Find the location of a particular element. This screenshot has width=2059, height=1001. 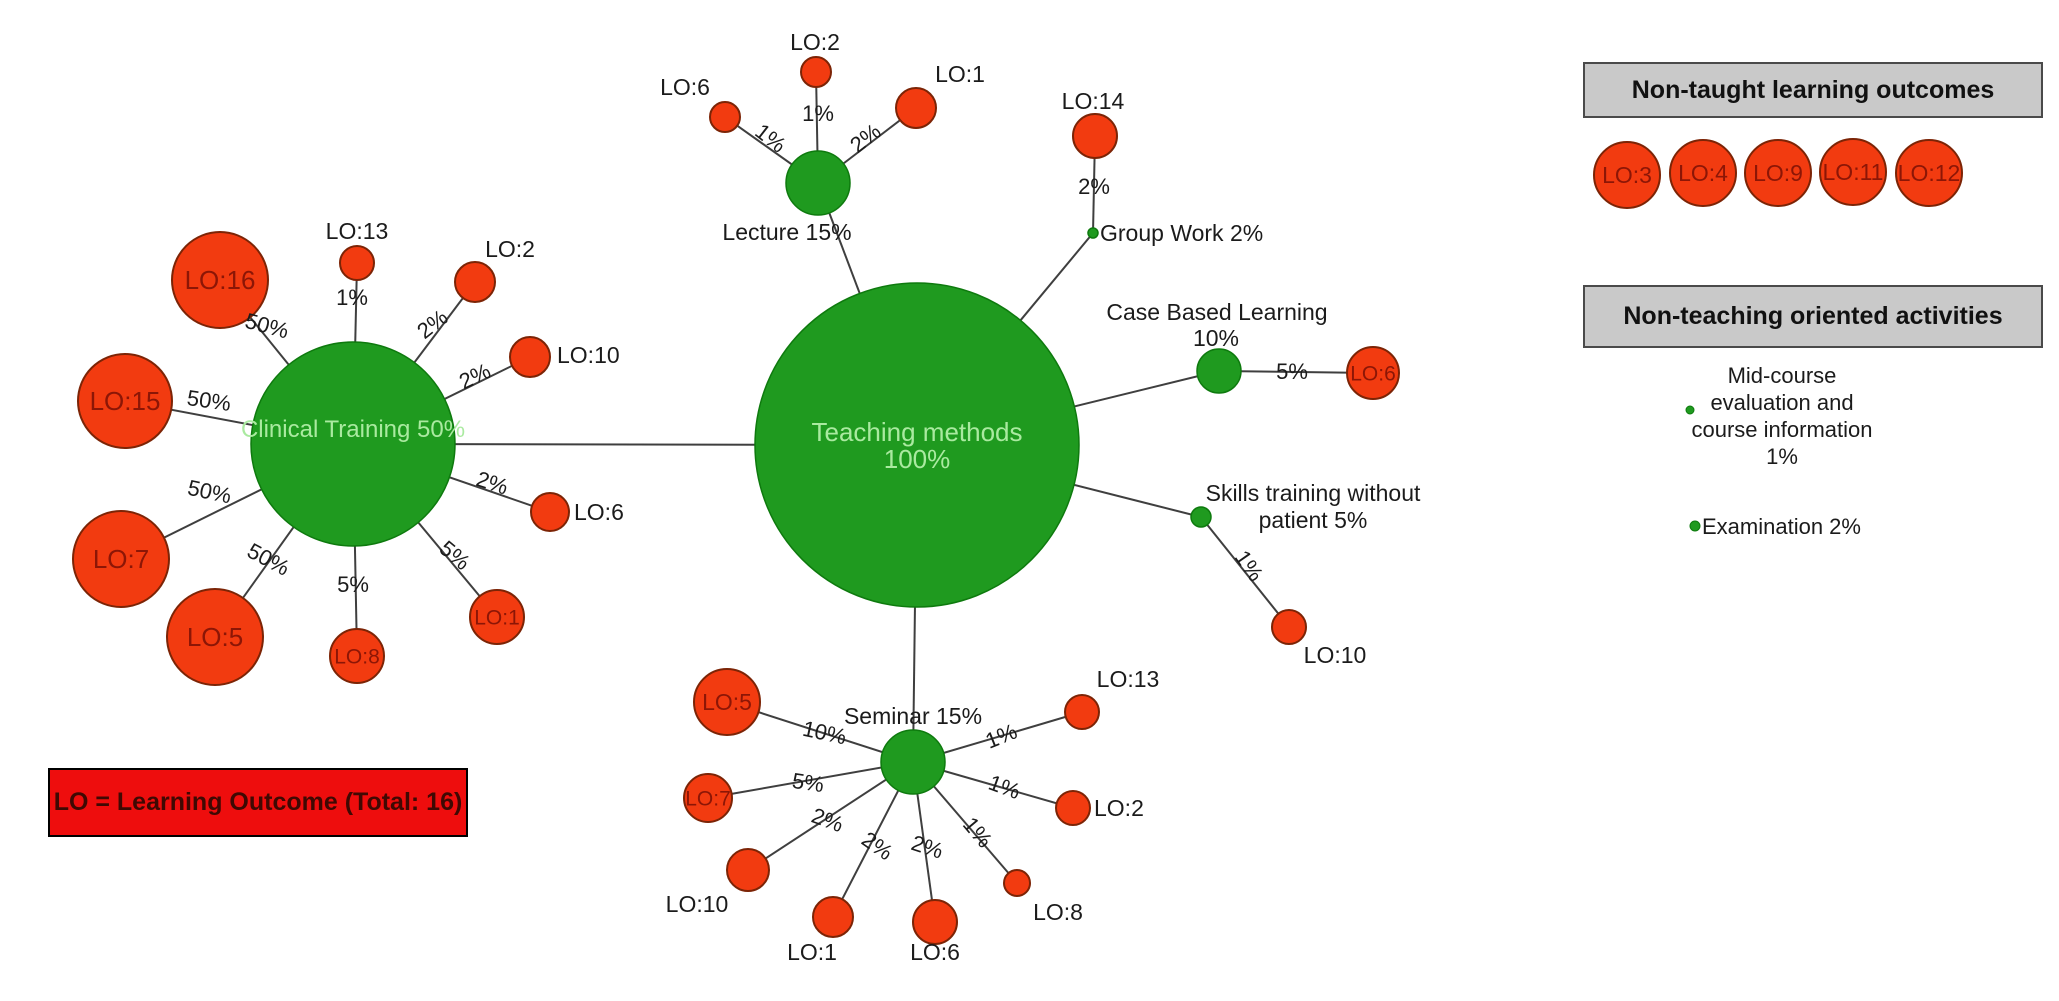

node-label: LO:11 is located at coordinates (1853, 172).